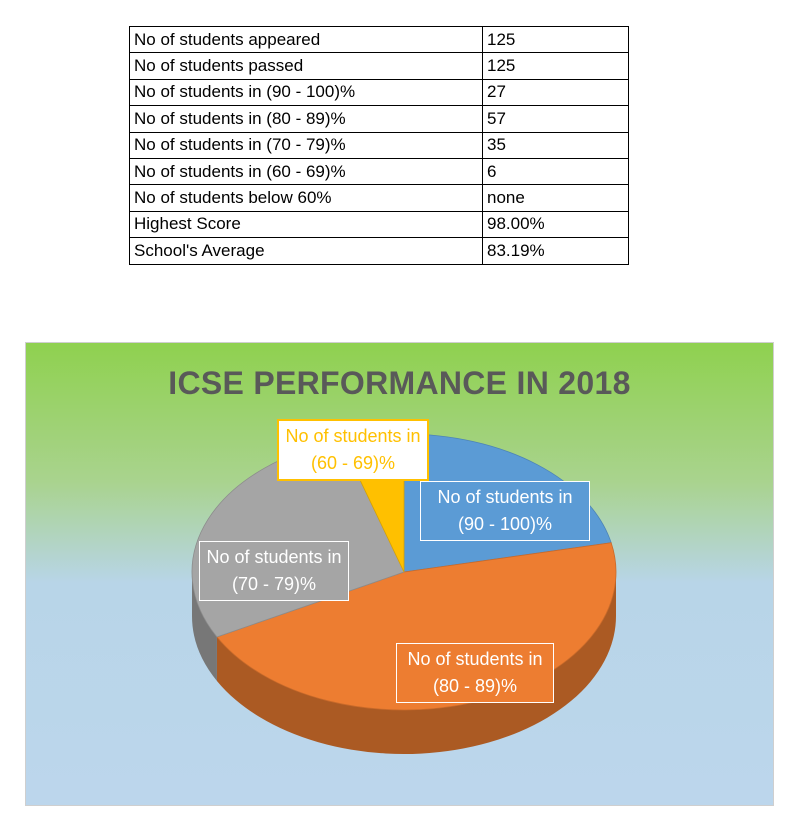 This screenshot has height=831, width=800. What do you see at coordinates (505, 511) in the screenshot?
I see `slice-label-90-100: No of students in (90 - 100)%` at bounding box center [505, 511].